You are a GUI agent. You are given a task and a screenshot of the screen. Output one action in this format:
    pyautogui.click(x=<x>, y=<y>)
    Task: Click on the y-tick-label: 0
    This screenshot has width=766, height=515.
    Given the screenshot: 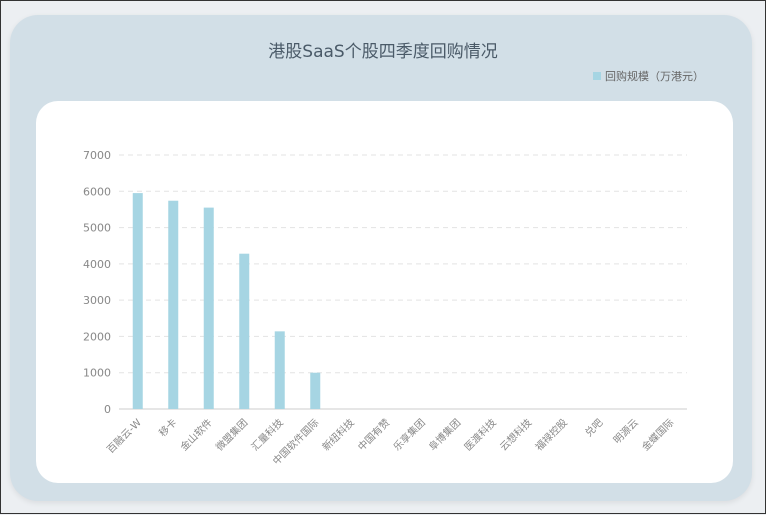 What is the action you would take?
    pyautogui.click(x=107, y=409)
    